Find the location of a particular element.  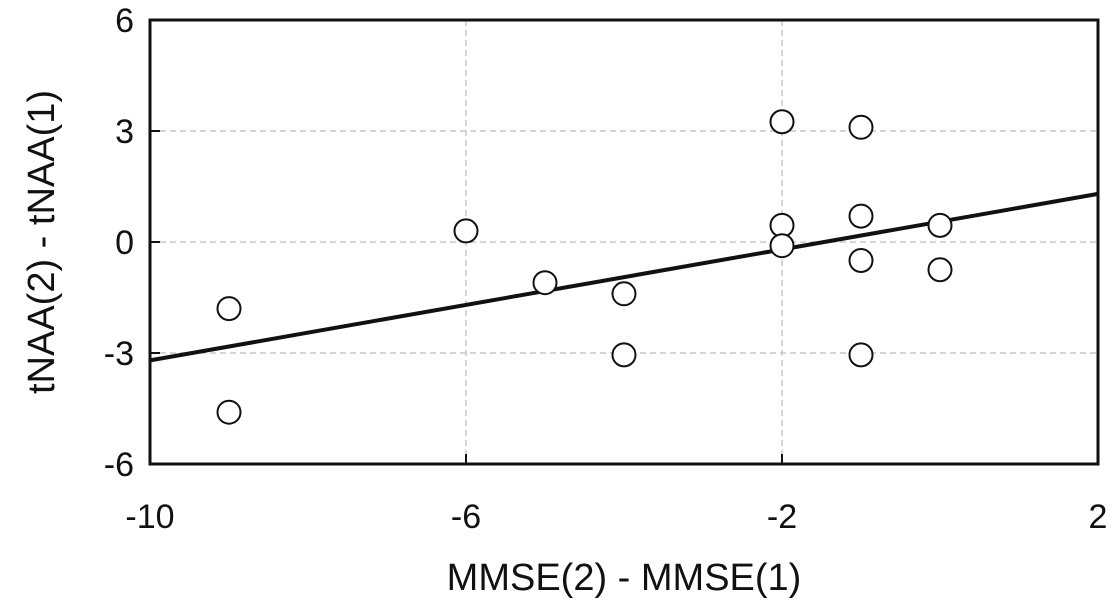

x-tick-label: -6 is located at coordinates (466, 517).